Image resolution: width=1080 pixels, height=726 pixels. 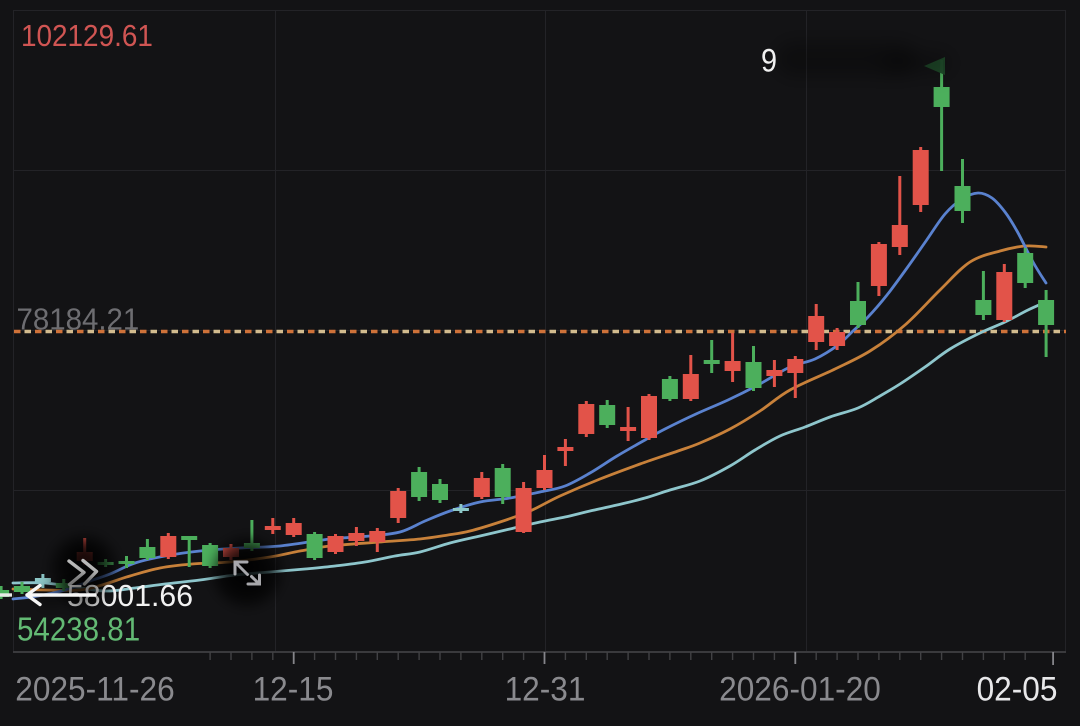 What do you see at coordinates (800, 688) in the screenshot?
I see `svg-text: 2026-01-20` at bounding box center [800, 688].